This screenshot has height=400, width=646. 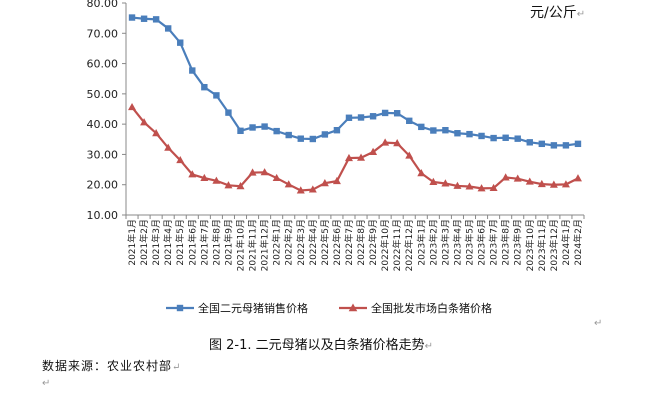 What do you see at coordinates (289, 242) in the screenshot?
I see `x-tick-label: 2022年2月` at bounding box center [289, 242].